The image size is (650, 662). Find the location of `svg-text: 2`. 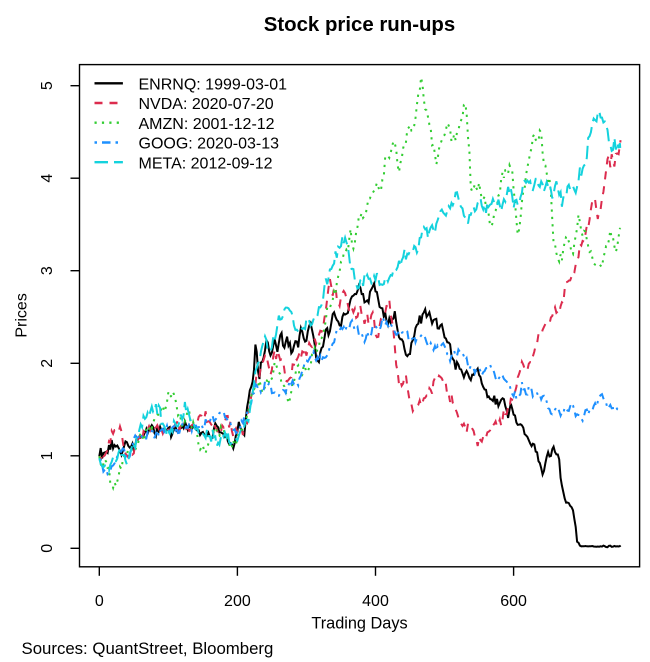

svg-text: 2 is located at coordinates (47, 363).